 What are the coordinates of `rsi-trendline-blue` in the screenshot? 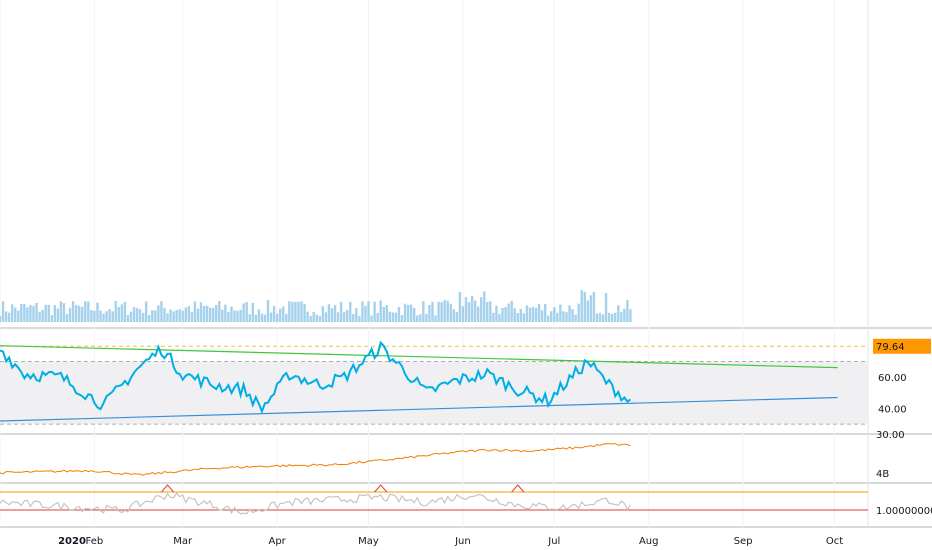 It's located at (419, 409).